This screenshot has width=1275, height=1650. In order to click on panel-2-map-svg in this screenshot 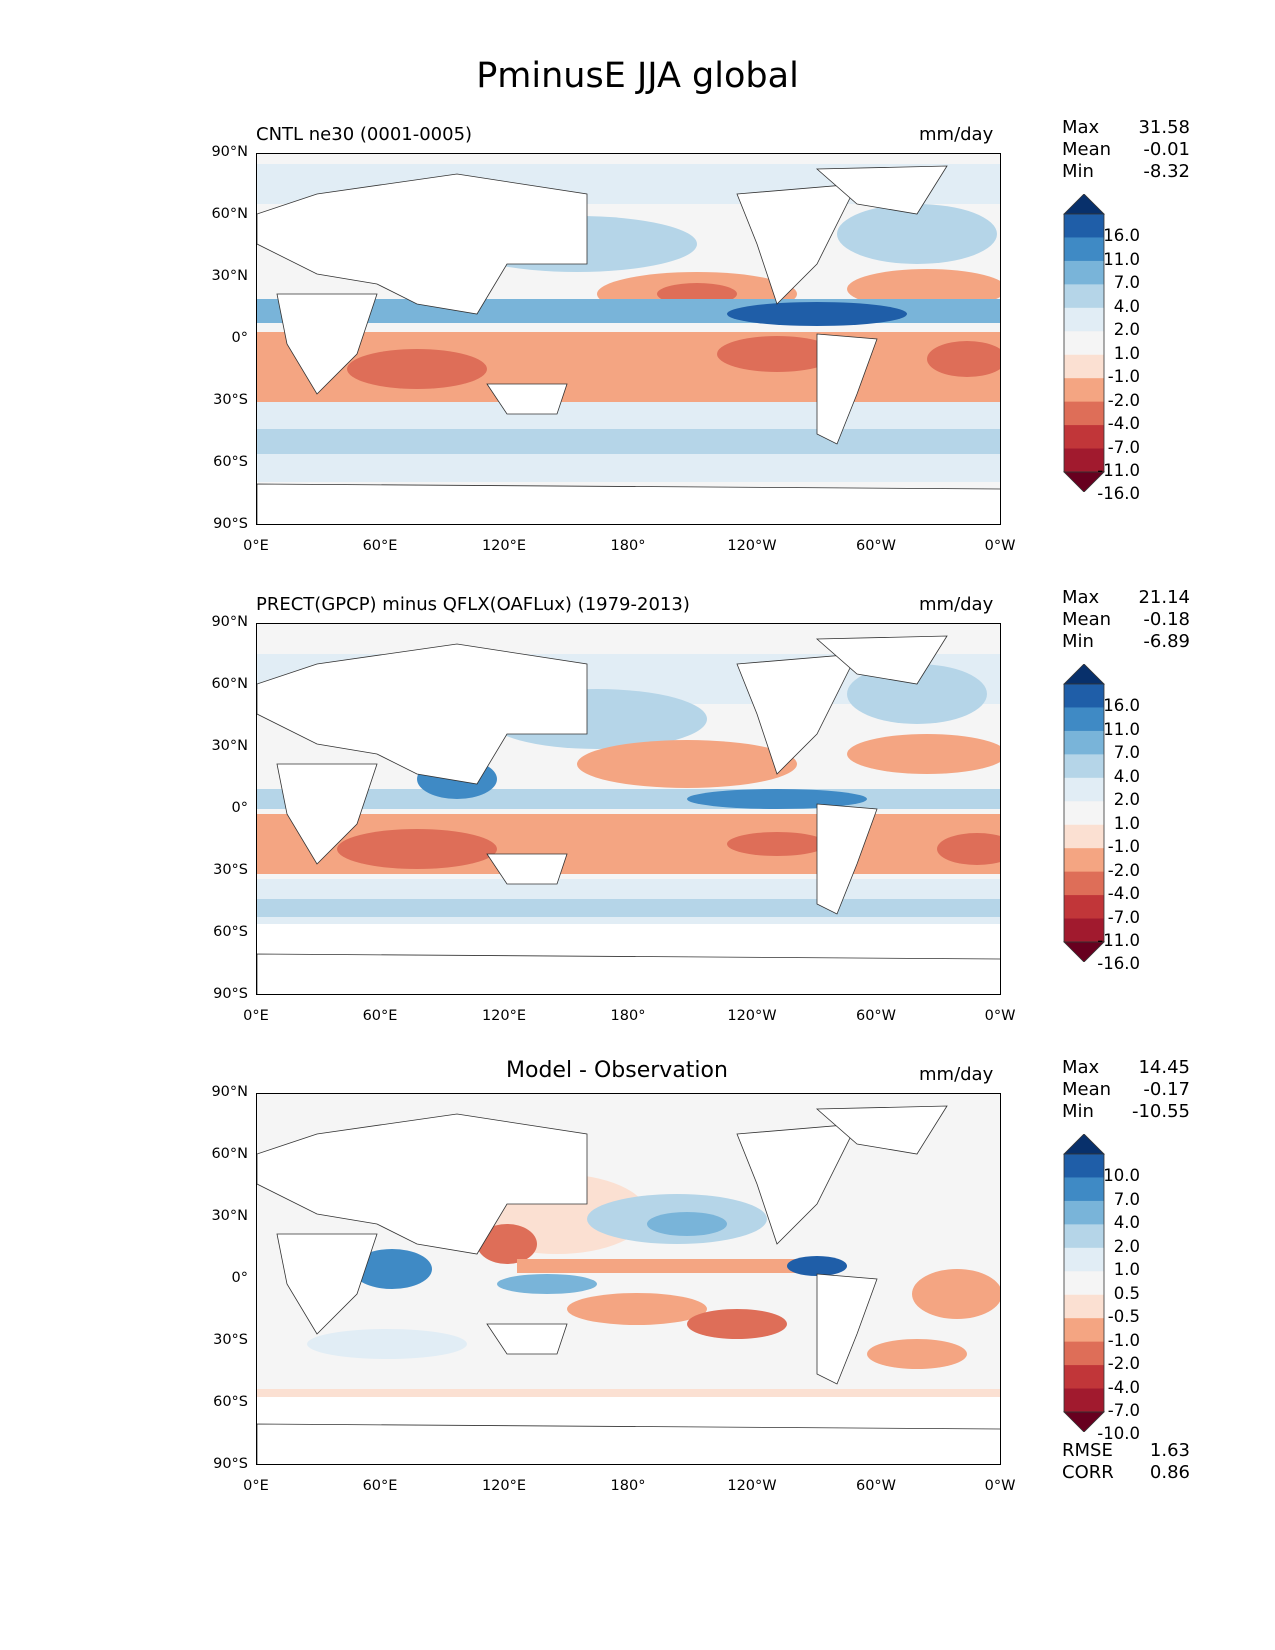, I will do `click(628, 814)`.